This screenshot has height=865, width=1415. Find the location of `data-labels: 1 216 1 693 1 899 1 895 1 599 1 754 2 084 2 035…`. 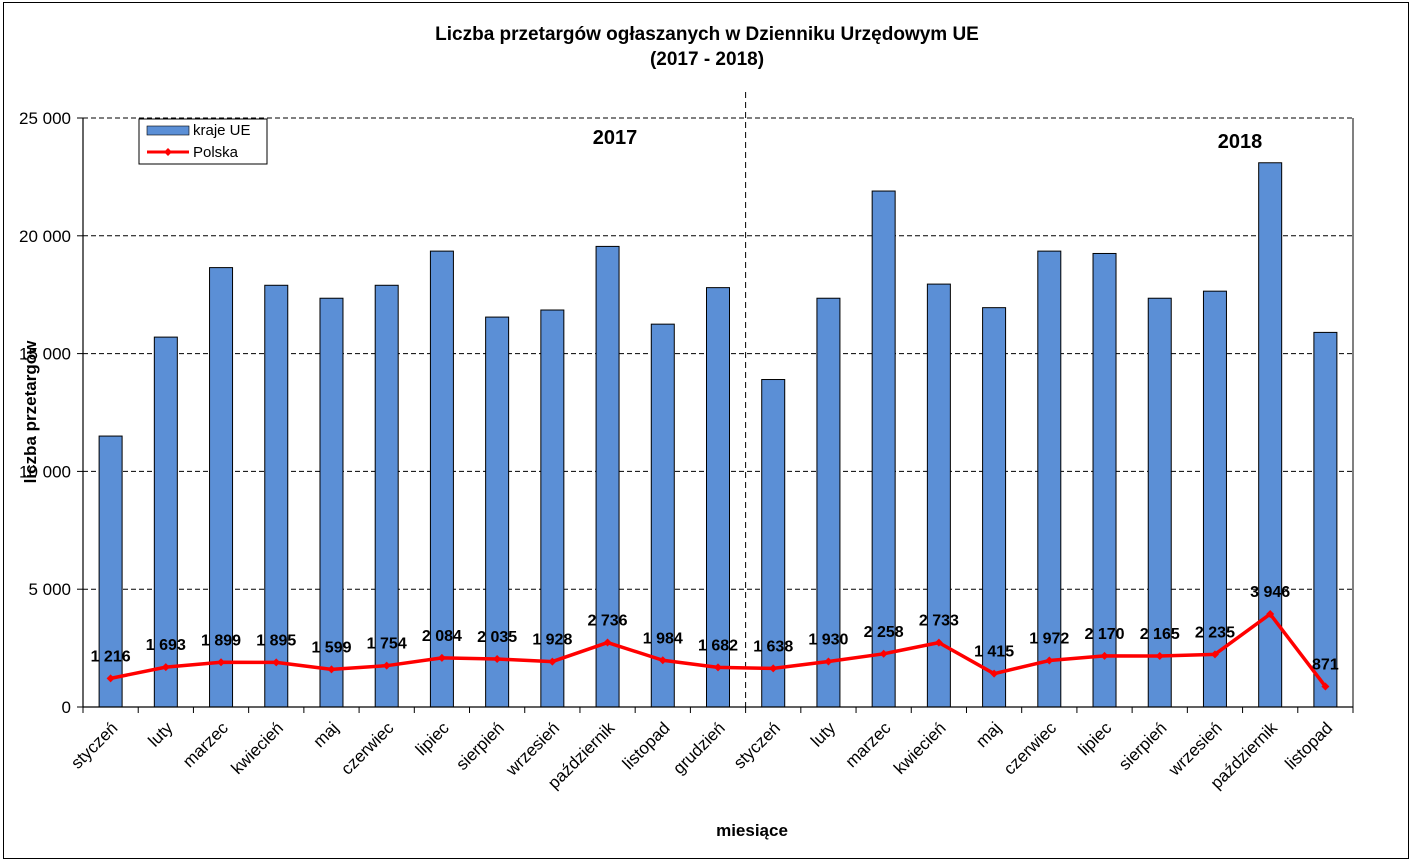

data-labels: 1 216 1 693 1 899 1 895 1 599 1 754 2 084 2 035… is located at coordinates (715, 628).